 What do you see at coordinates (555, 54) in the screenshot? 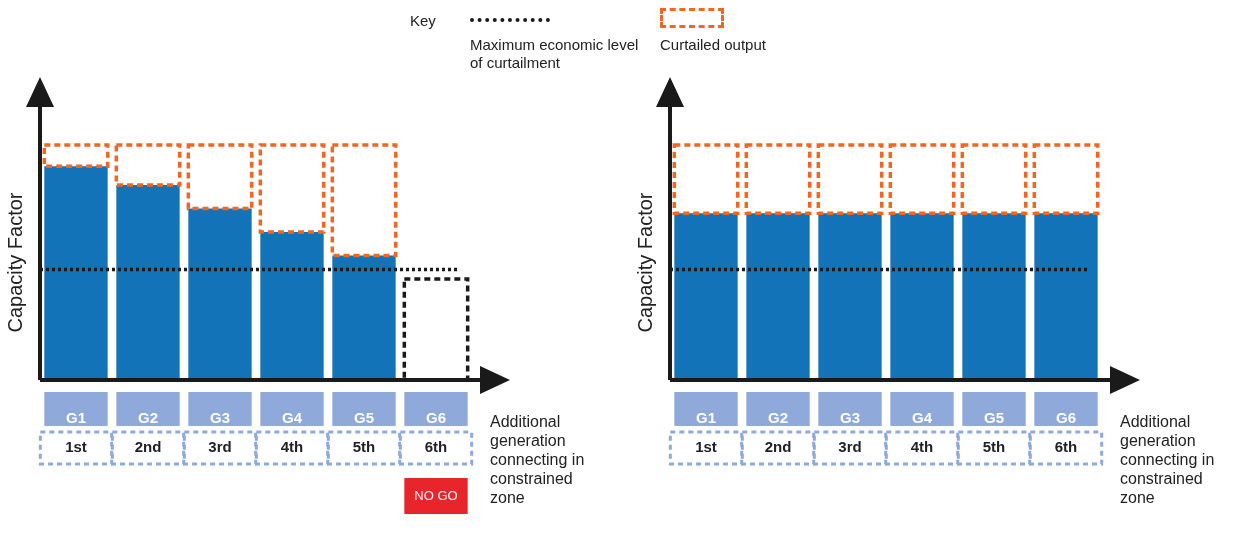
I see `ref-line-label: Maximum economic level of curtailment` at bounding box center [555, 54].